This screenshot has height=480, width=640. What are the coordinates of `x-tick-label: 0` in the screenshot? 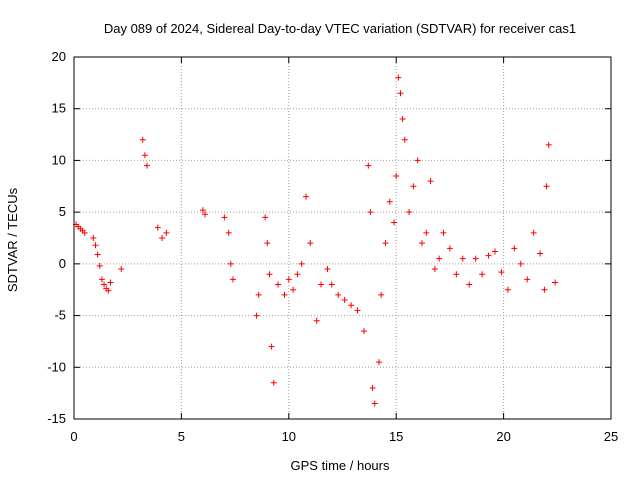 It's located at (73, 436).